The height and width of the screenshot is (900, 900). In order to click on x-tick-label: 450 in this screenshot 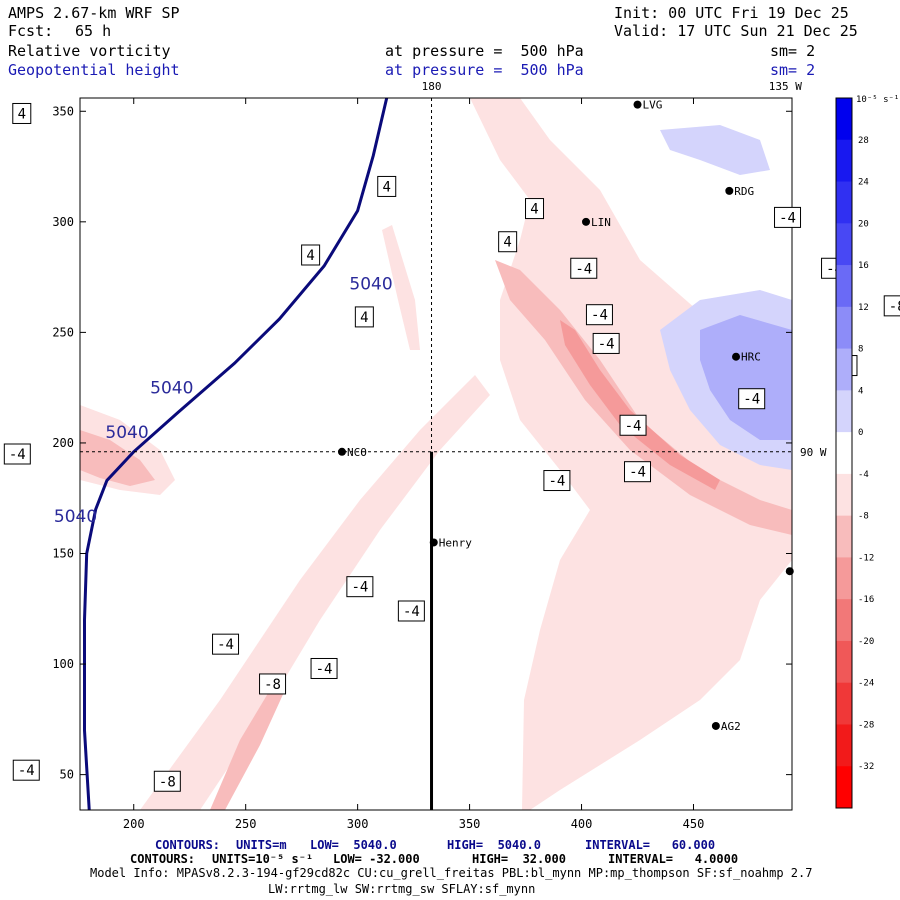, I will do `click(694, 824)`.